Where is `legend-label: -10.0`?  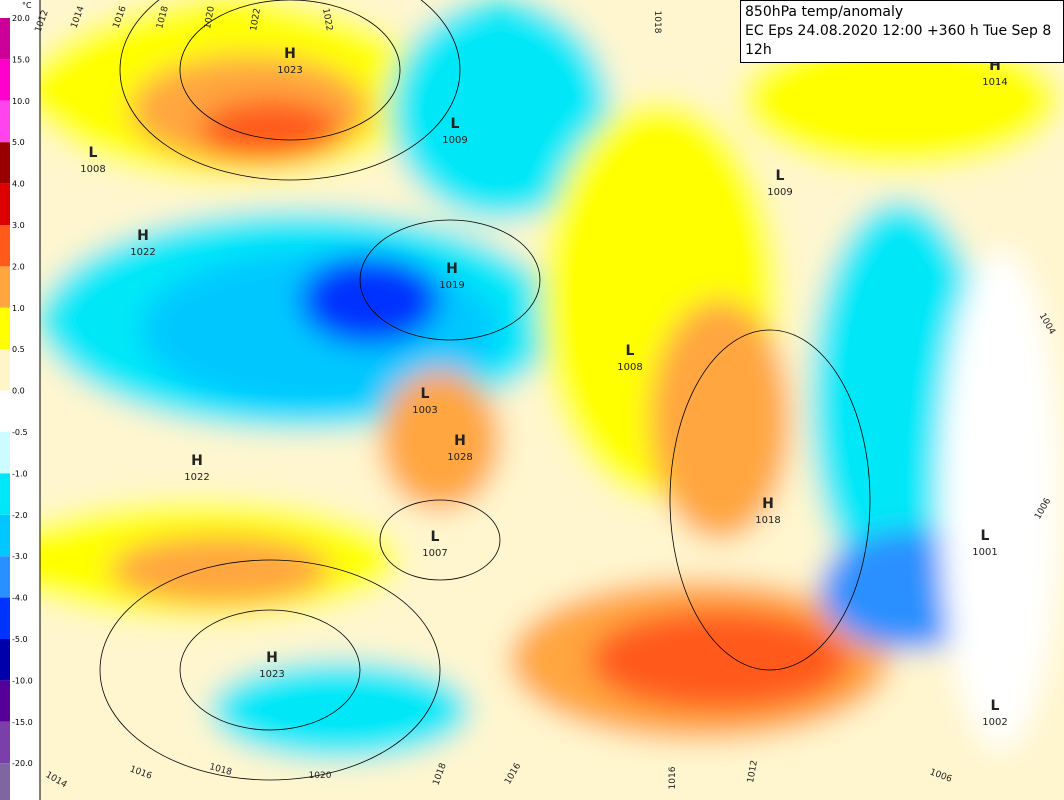 legend-label: -10.0 is located at coordinates (22, 680).